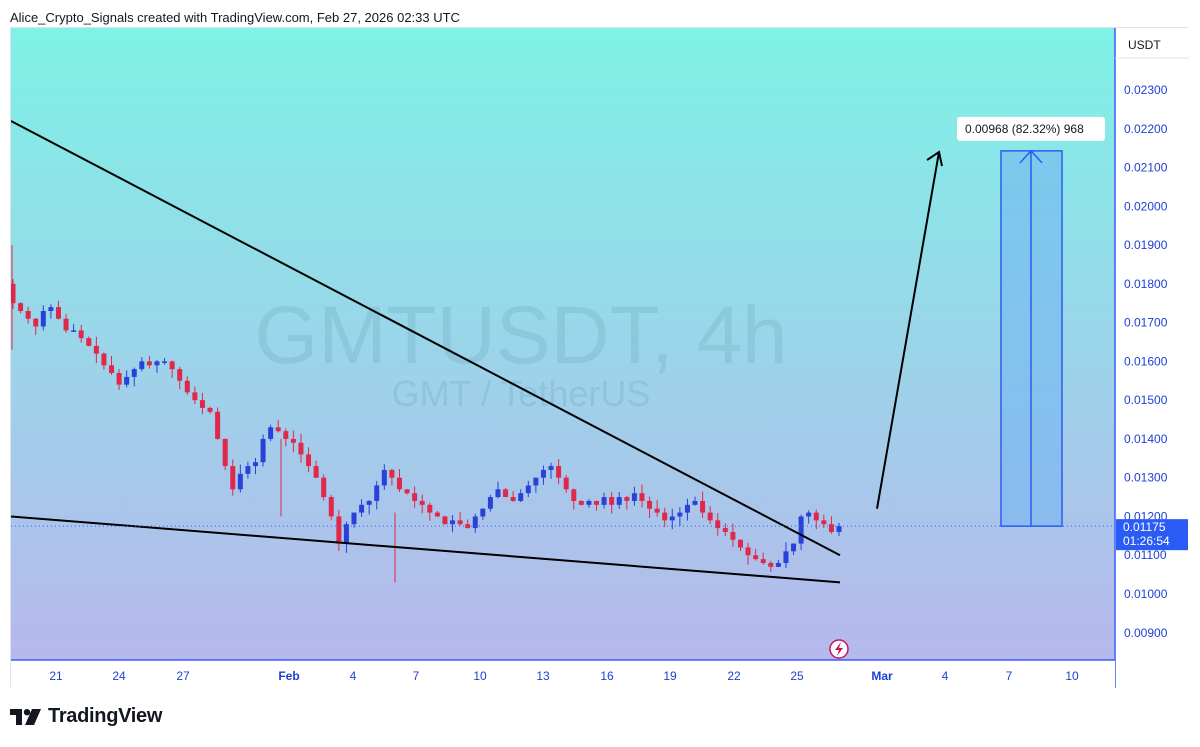 This screenshot has width=1200, height=747. I want to click on time-tick-label: 13, so click(543, 676).